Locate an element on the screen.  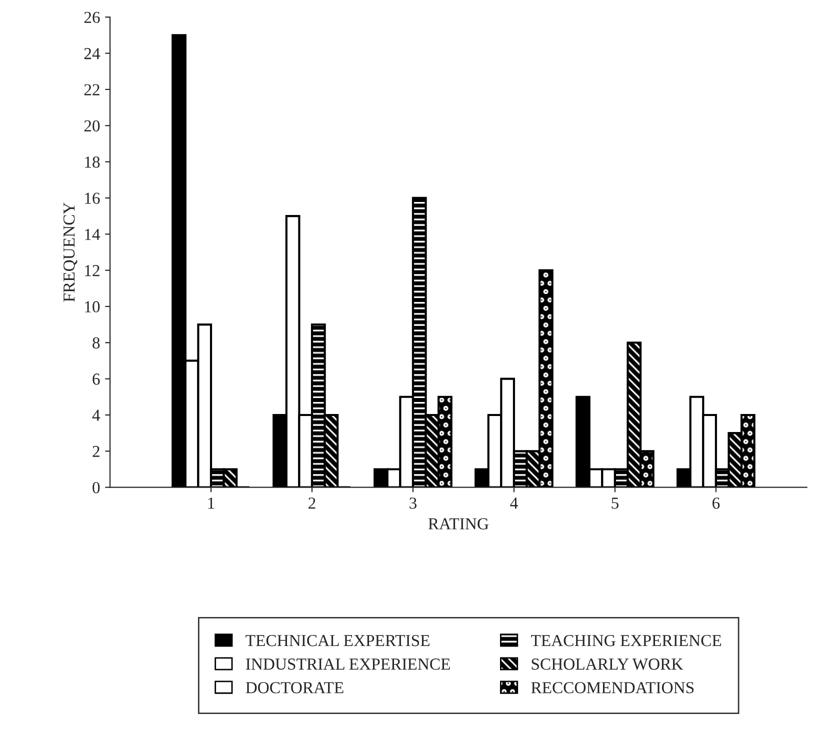
y-tick-label: 2 is located at coordinates (96, 451).